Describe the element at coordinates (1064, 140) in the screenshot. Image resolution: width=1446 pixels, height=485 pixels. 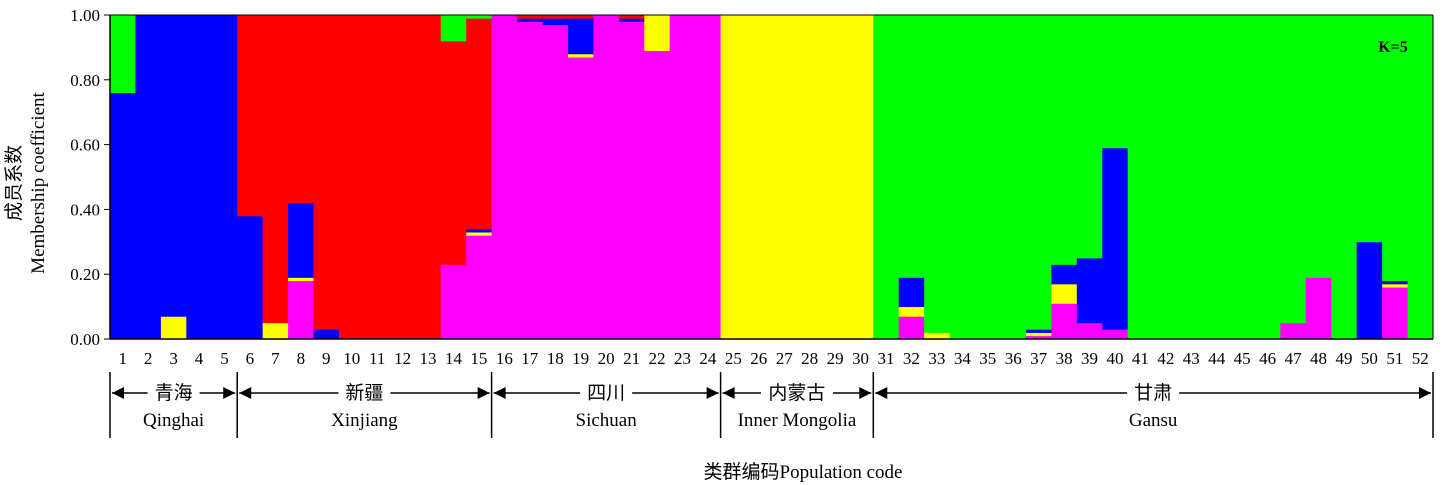
I see `bar-segment-38-green` at that location.